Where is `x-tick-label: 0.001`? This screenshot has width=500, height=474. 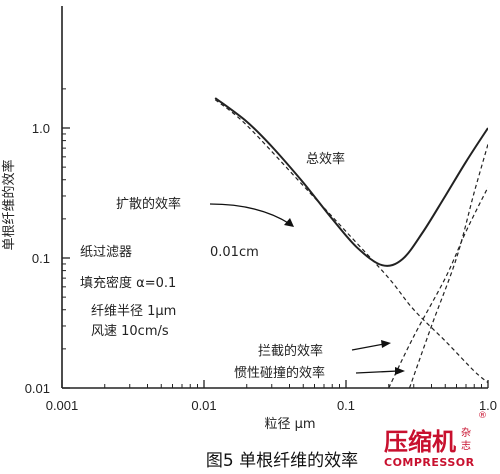
x-tick-label: 0.001 is located at coordinates (62, 405).